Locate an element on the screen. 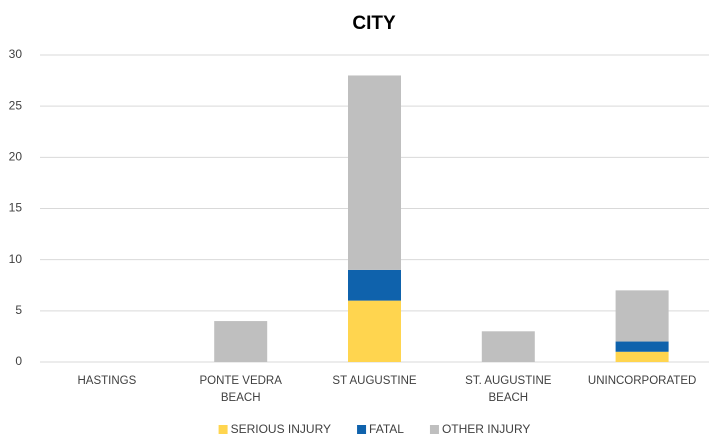 The width and height of the screenshot is (709, 443). y-tick-label: 5 is located at coordinates (18, 310).